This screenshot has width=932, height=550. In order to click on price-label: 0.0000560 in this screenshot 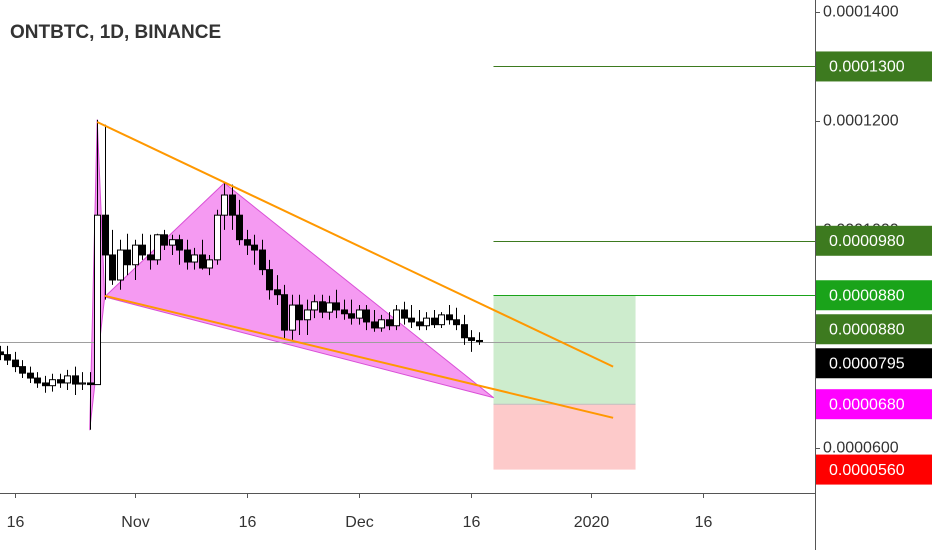, I will do `click(867, 470)`.